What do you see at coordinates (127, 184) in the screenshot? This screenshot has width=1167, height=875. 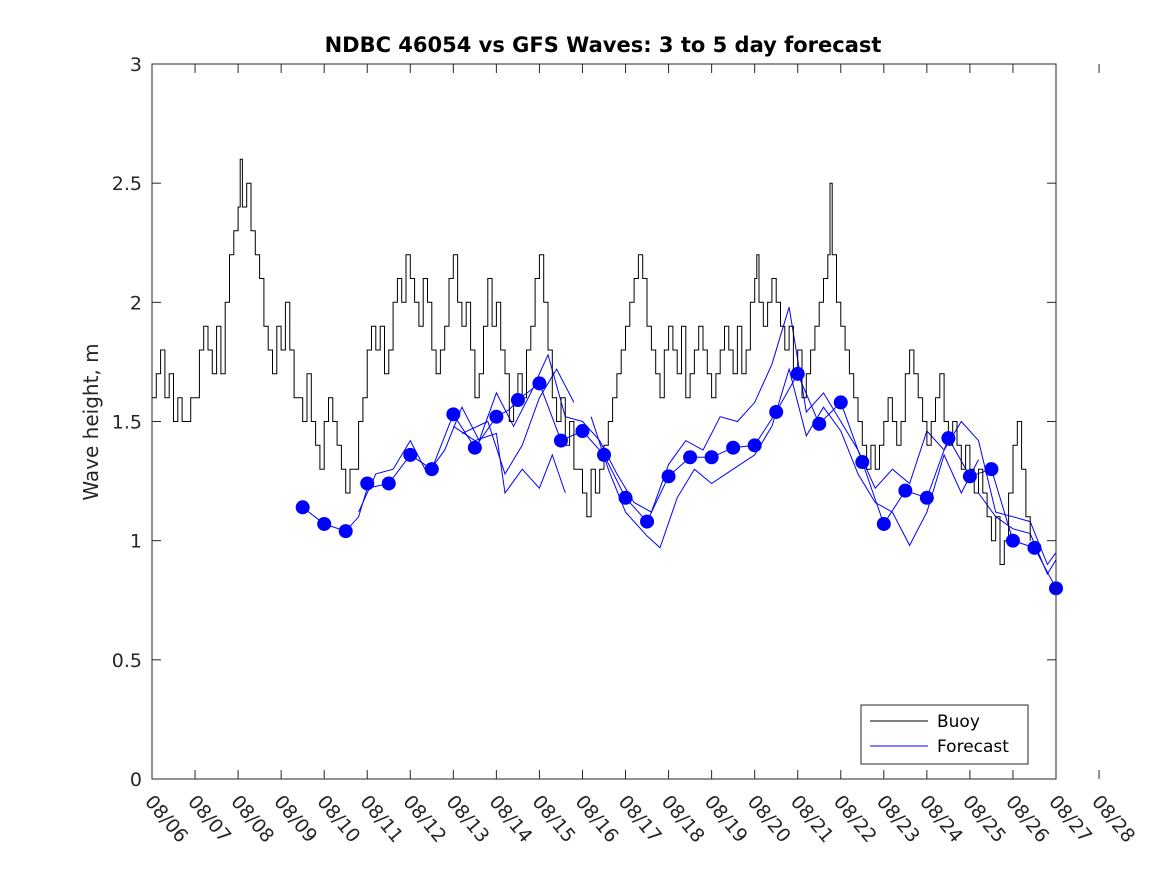 I see `y-tick-label: 2.5` at bounding box center [127, 184].